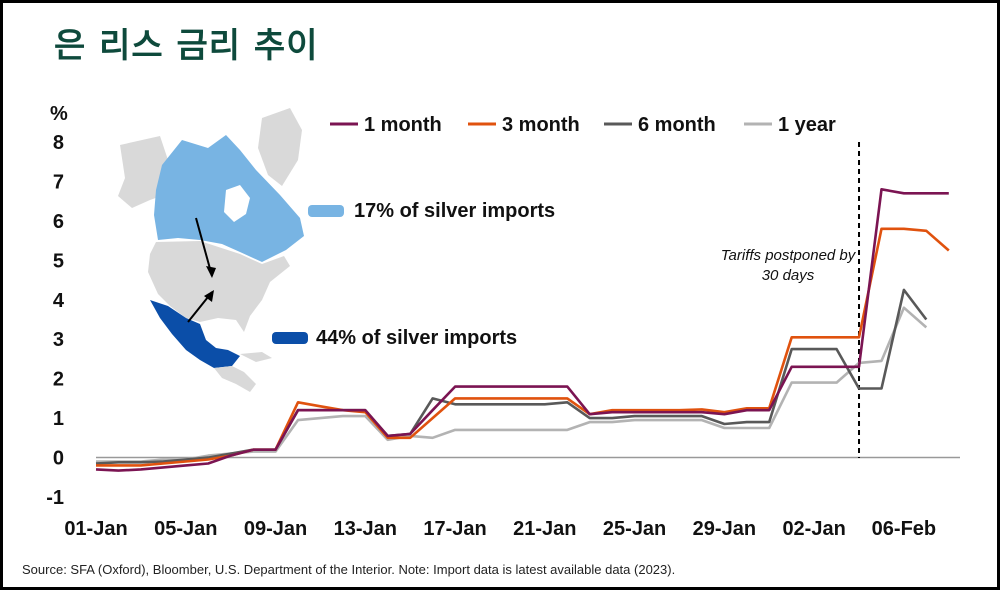  Describe the element at coordinates (256, 357) in the screenshot. I see `caribbean-shape` at that location.